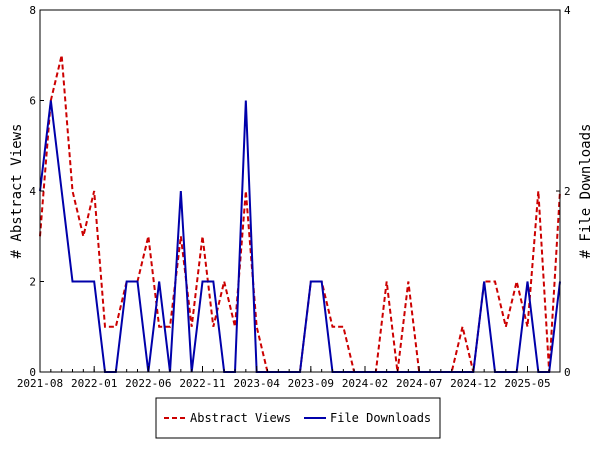  Describe the element at coordinates (32, 191) in the screenshot. I see `y-left-tick-label: 4` at that location.